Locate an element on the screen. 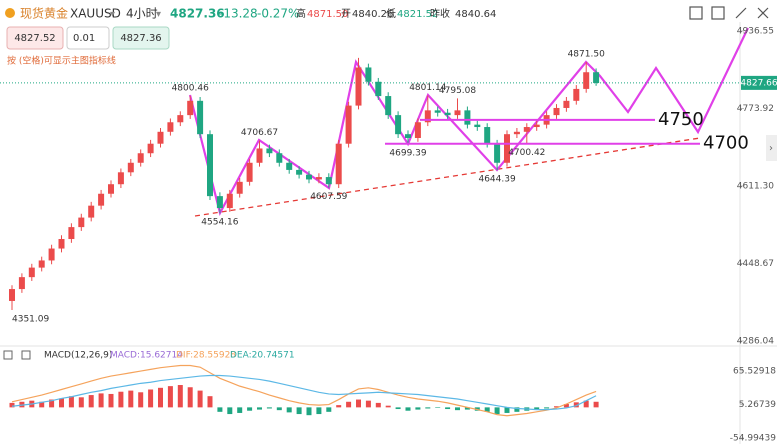 The image size is (777, 444). prev-label: 昨收 is located at coordinates (440, 13).